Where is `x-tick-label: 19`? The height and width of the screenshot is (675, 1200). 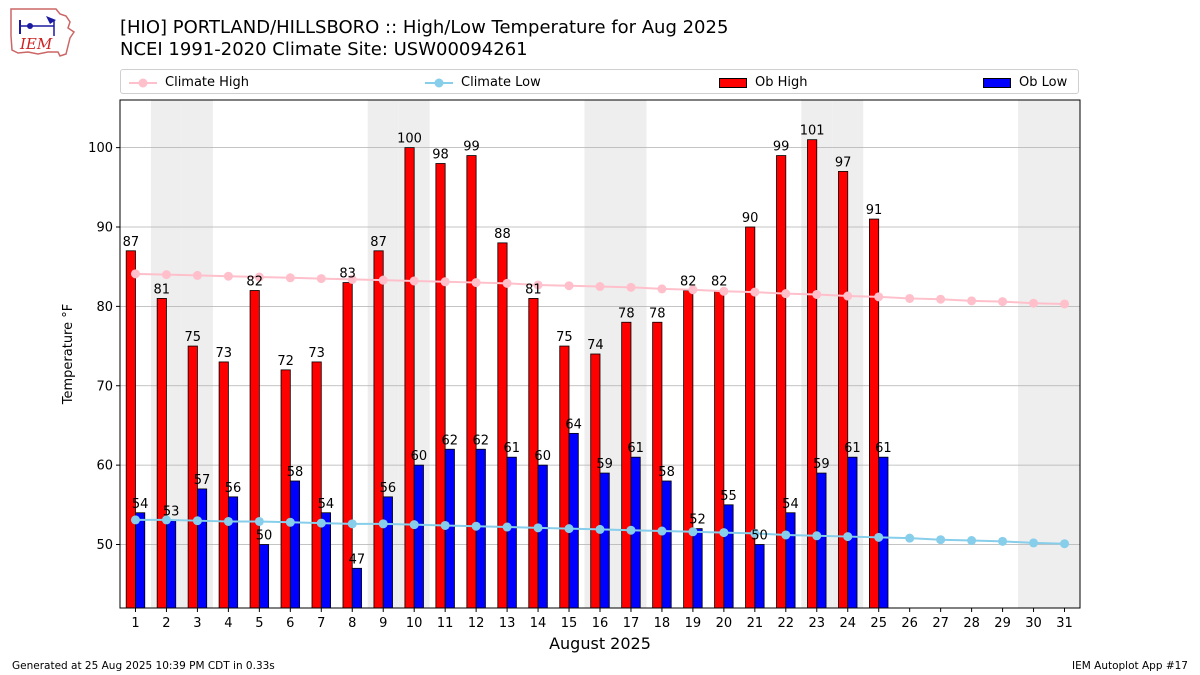 x-tick-label: 19 is located at coordinates (693, 623).